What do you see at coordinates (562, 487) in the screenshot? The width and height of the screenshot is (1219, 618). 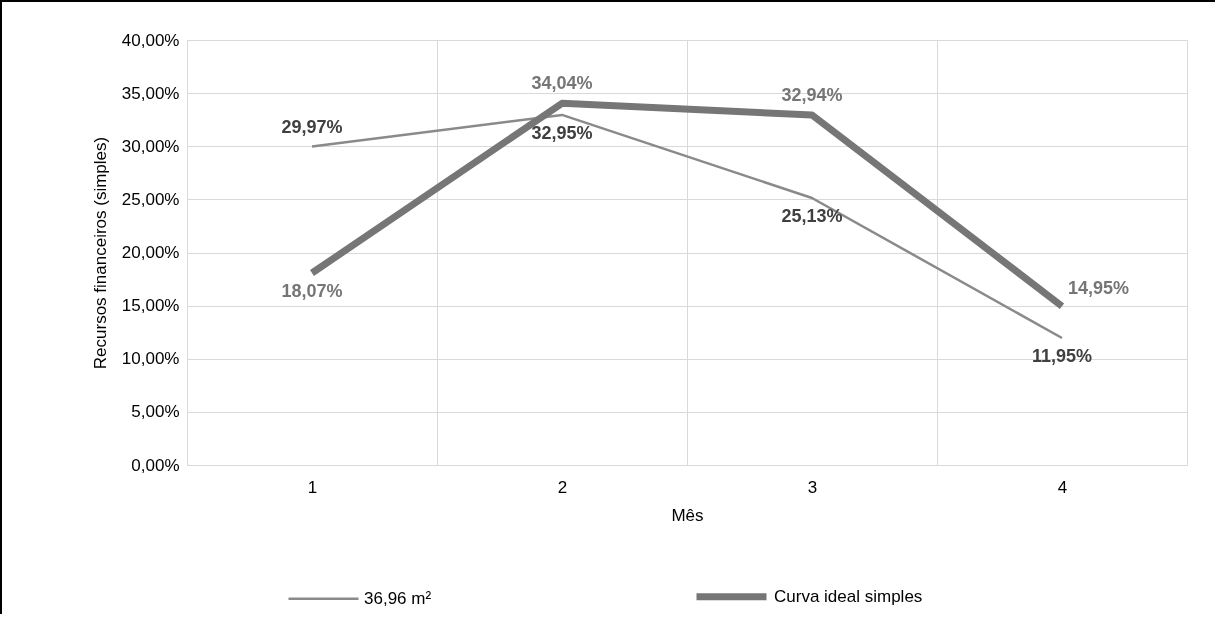 I see `x-tick-label: 2` at bounding box center [562, 487].